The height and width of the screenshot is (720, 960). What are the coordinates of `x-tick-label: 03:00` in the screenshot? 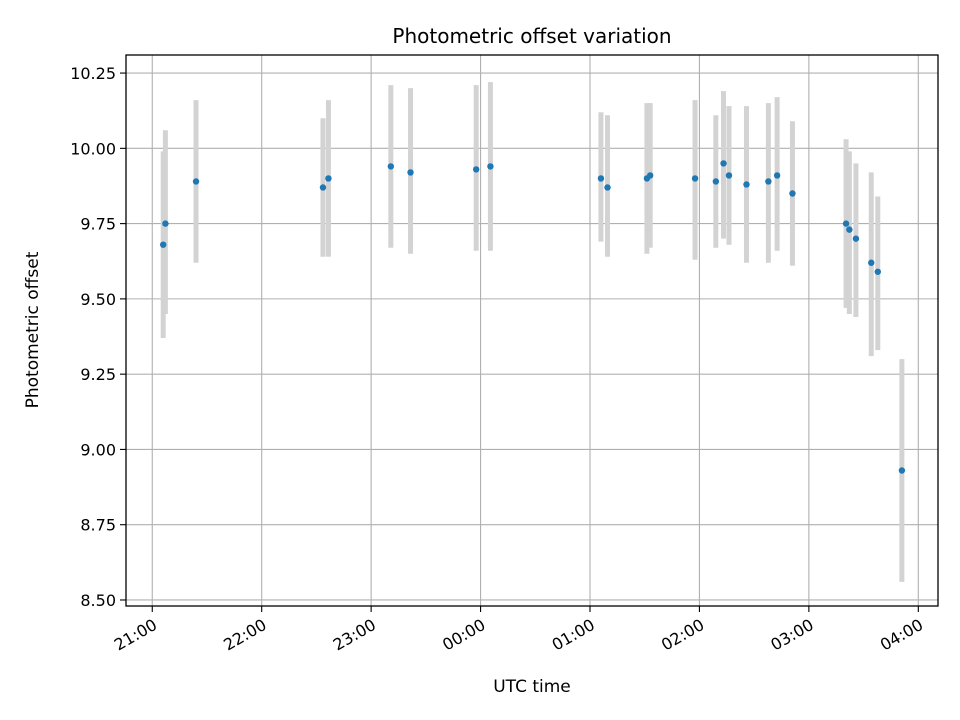 It's located at (791, 635).